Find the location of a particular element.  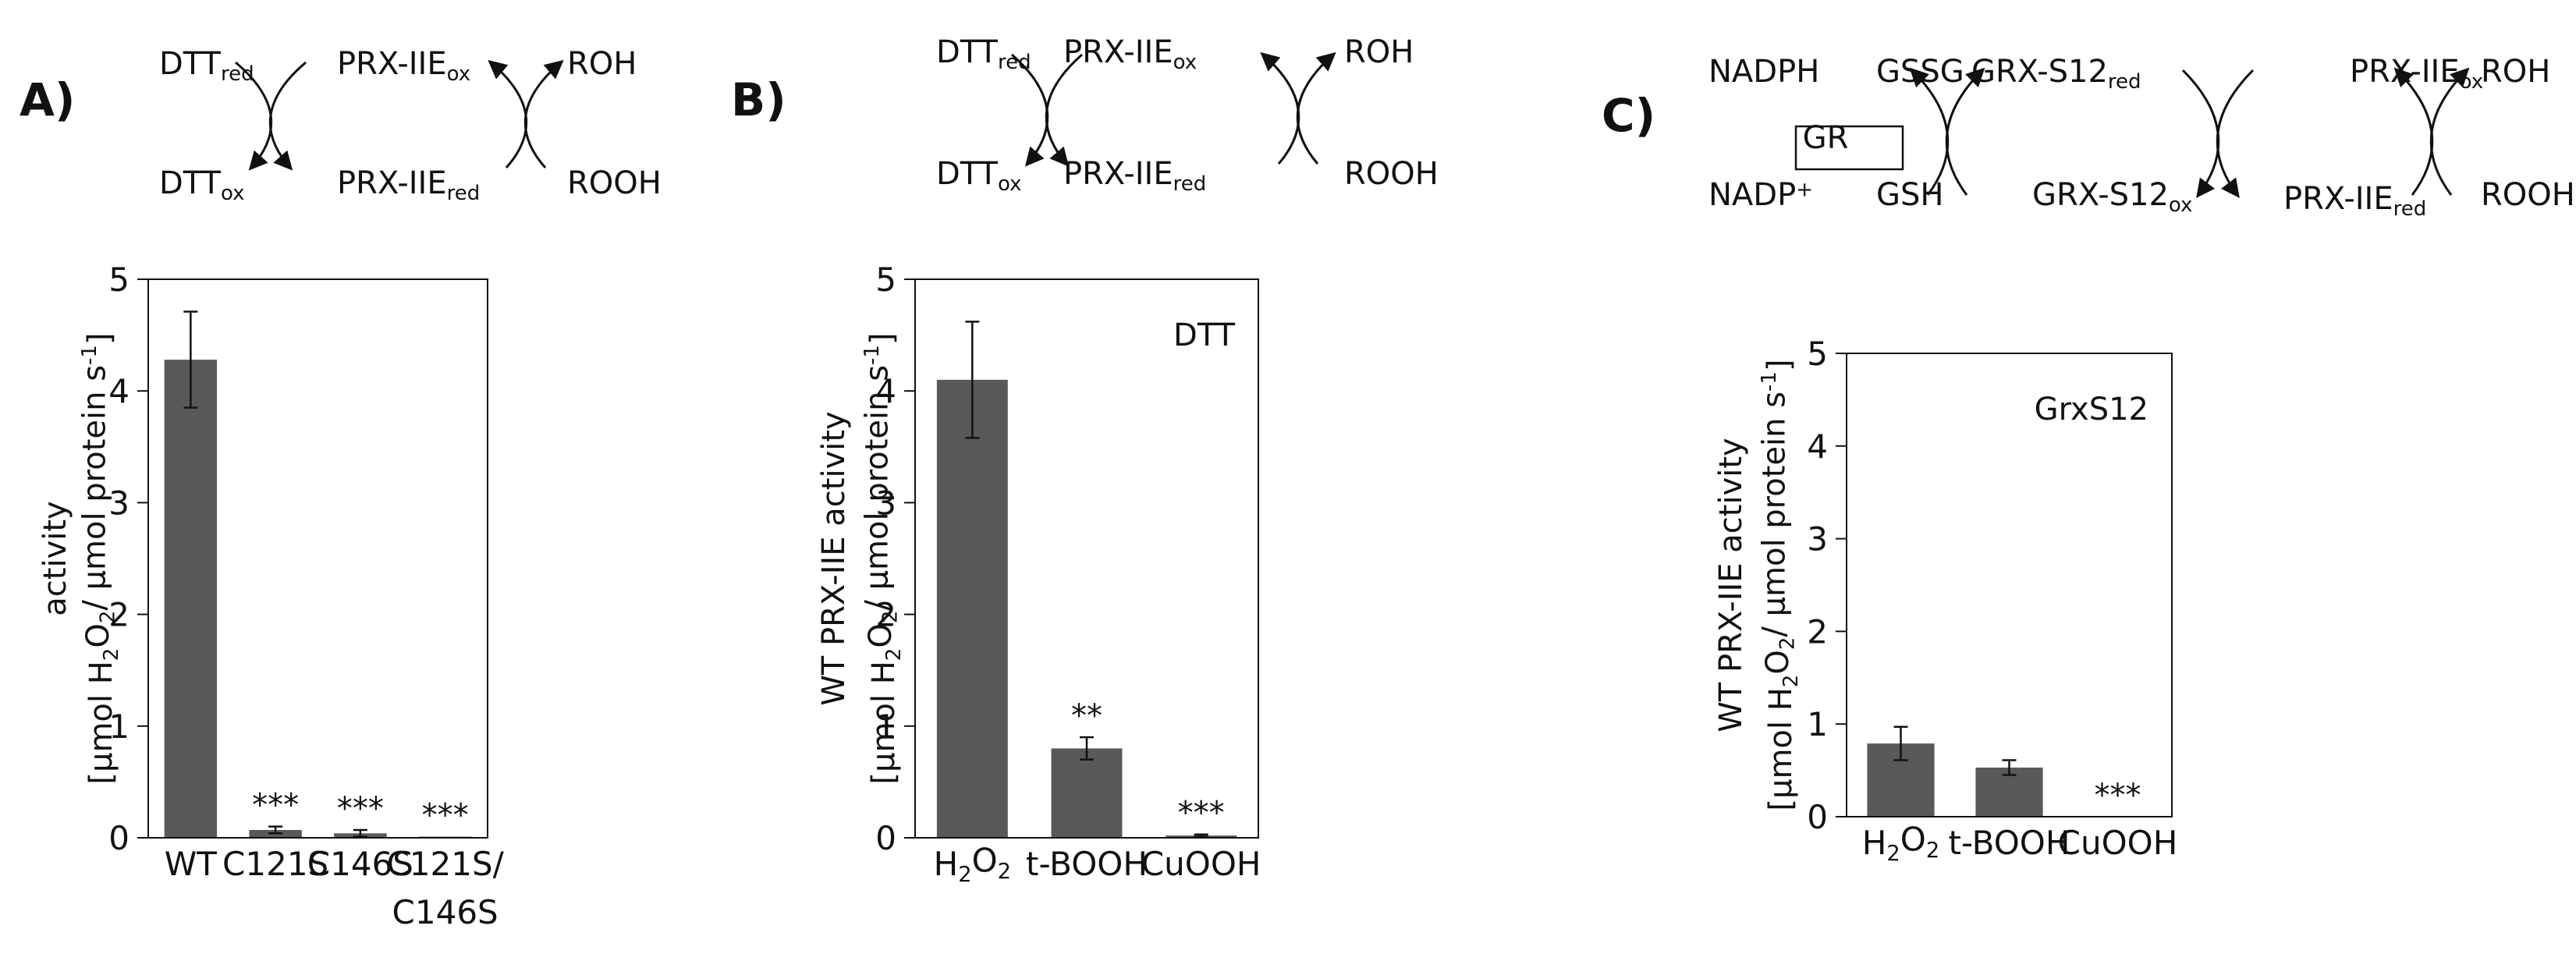

text-segment: t-BOOH is located at coordinates (1087, 864).